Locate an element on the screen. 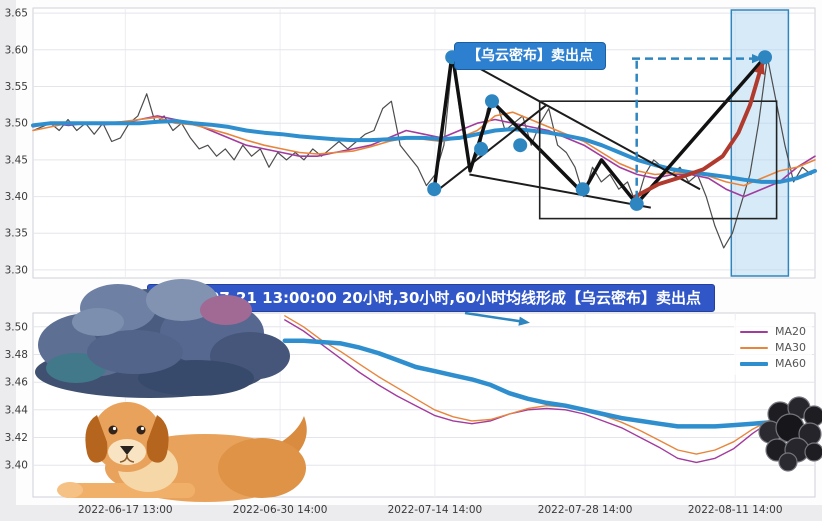 Image resolution: width=822 pixels, height=521 pixels. annotation-left-arrow-icon is located at coordinates (450, 56).